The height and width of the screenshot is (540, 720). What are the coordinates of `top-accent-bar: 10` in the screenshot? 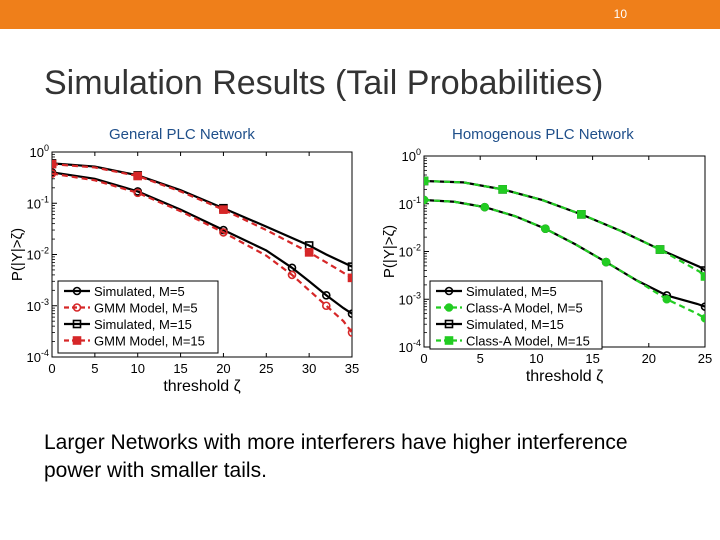 It's located at (360, 14).